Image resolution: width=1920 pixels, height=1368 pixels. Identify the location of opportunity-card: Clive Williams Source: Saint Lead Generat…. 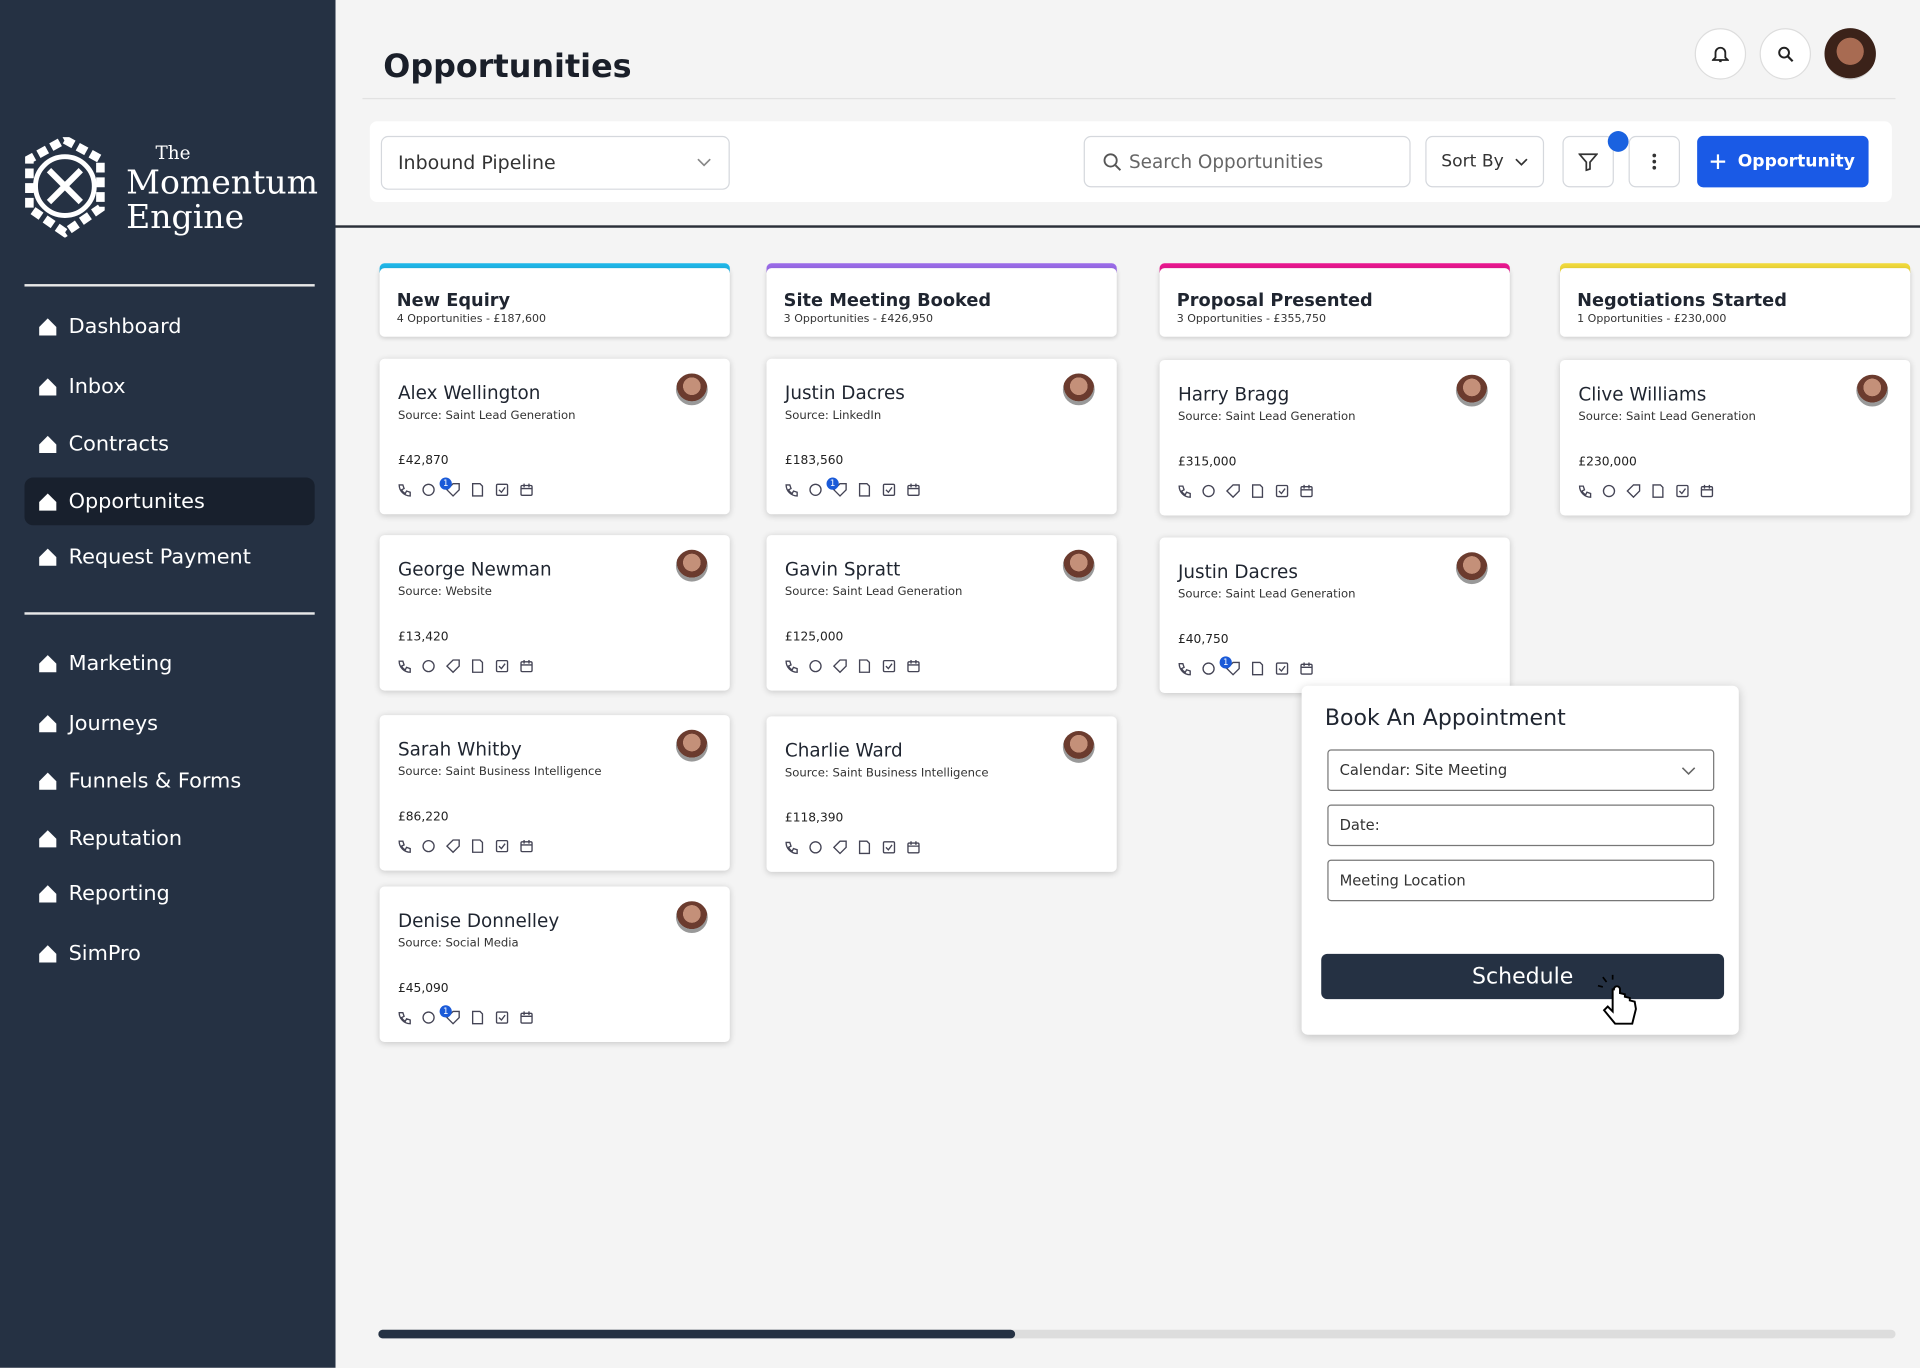
(1735, 438).